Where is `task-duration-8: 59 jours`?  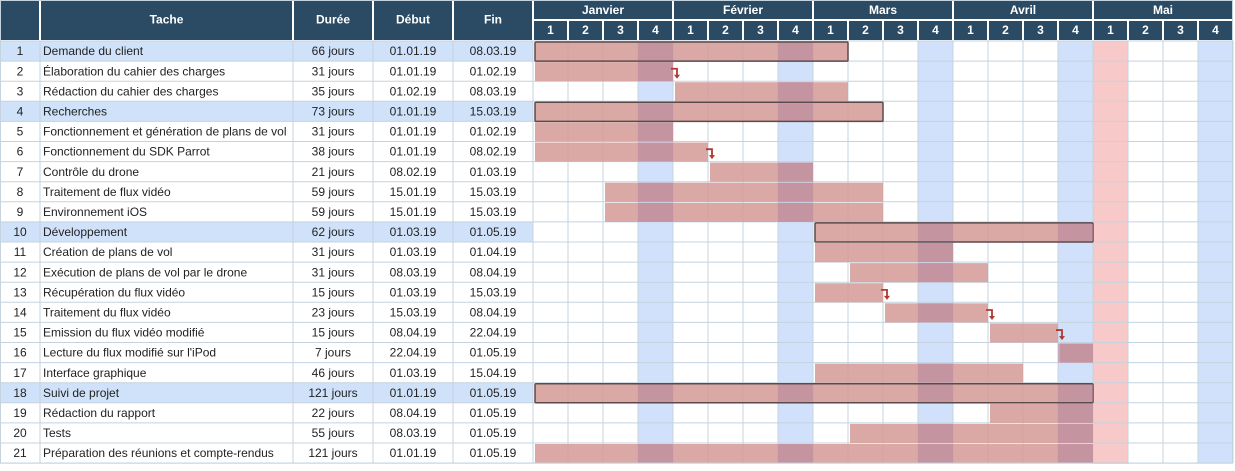 task-duration-8: 59 jours is located at coordinates (333, 192).